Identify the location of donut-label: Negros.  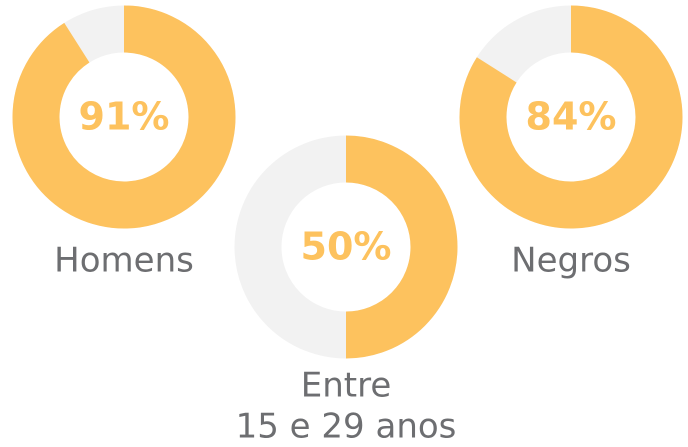
(571, 261).